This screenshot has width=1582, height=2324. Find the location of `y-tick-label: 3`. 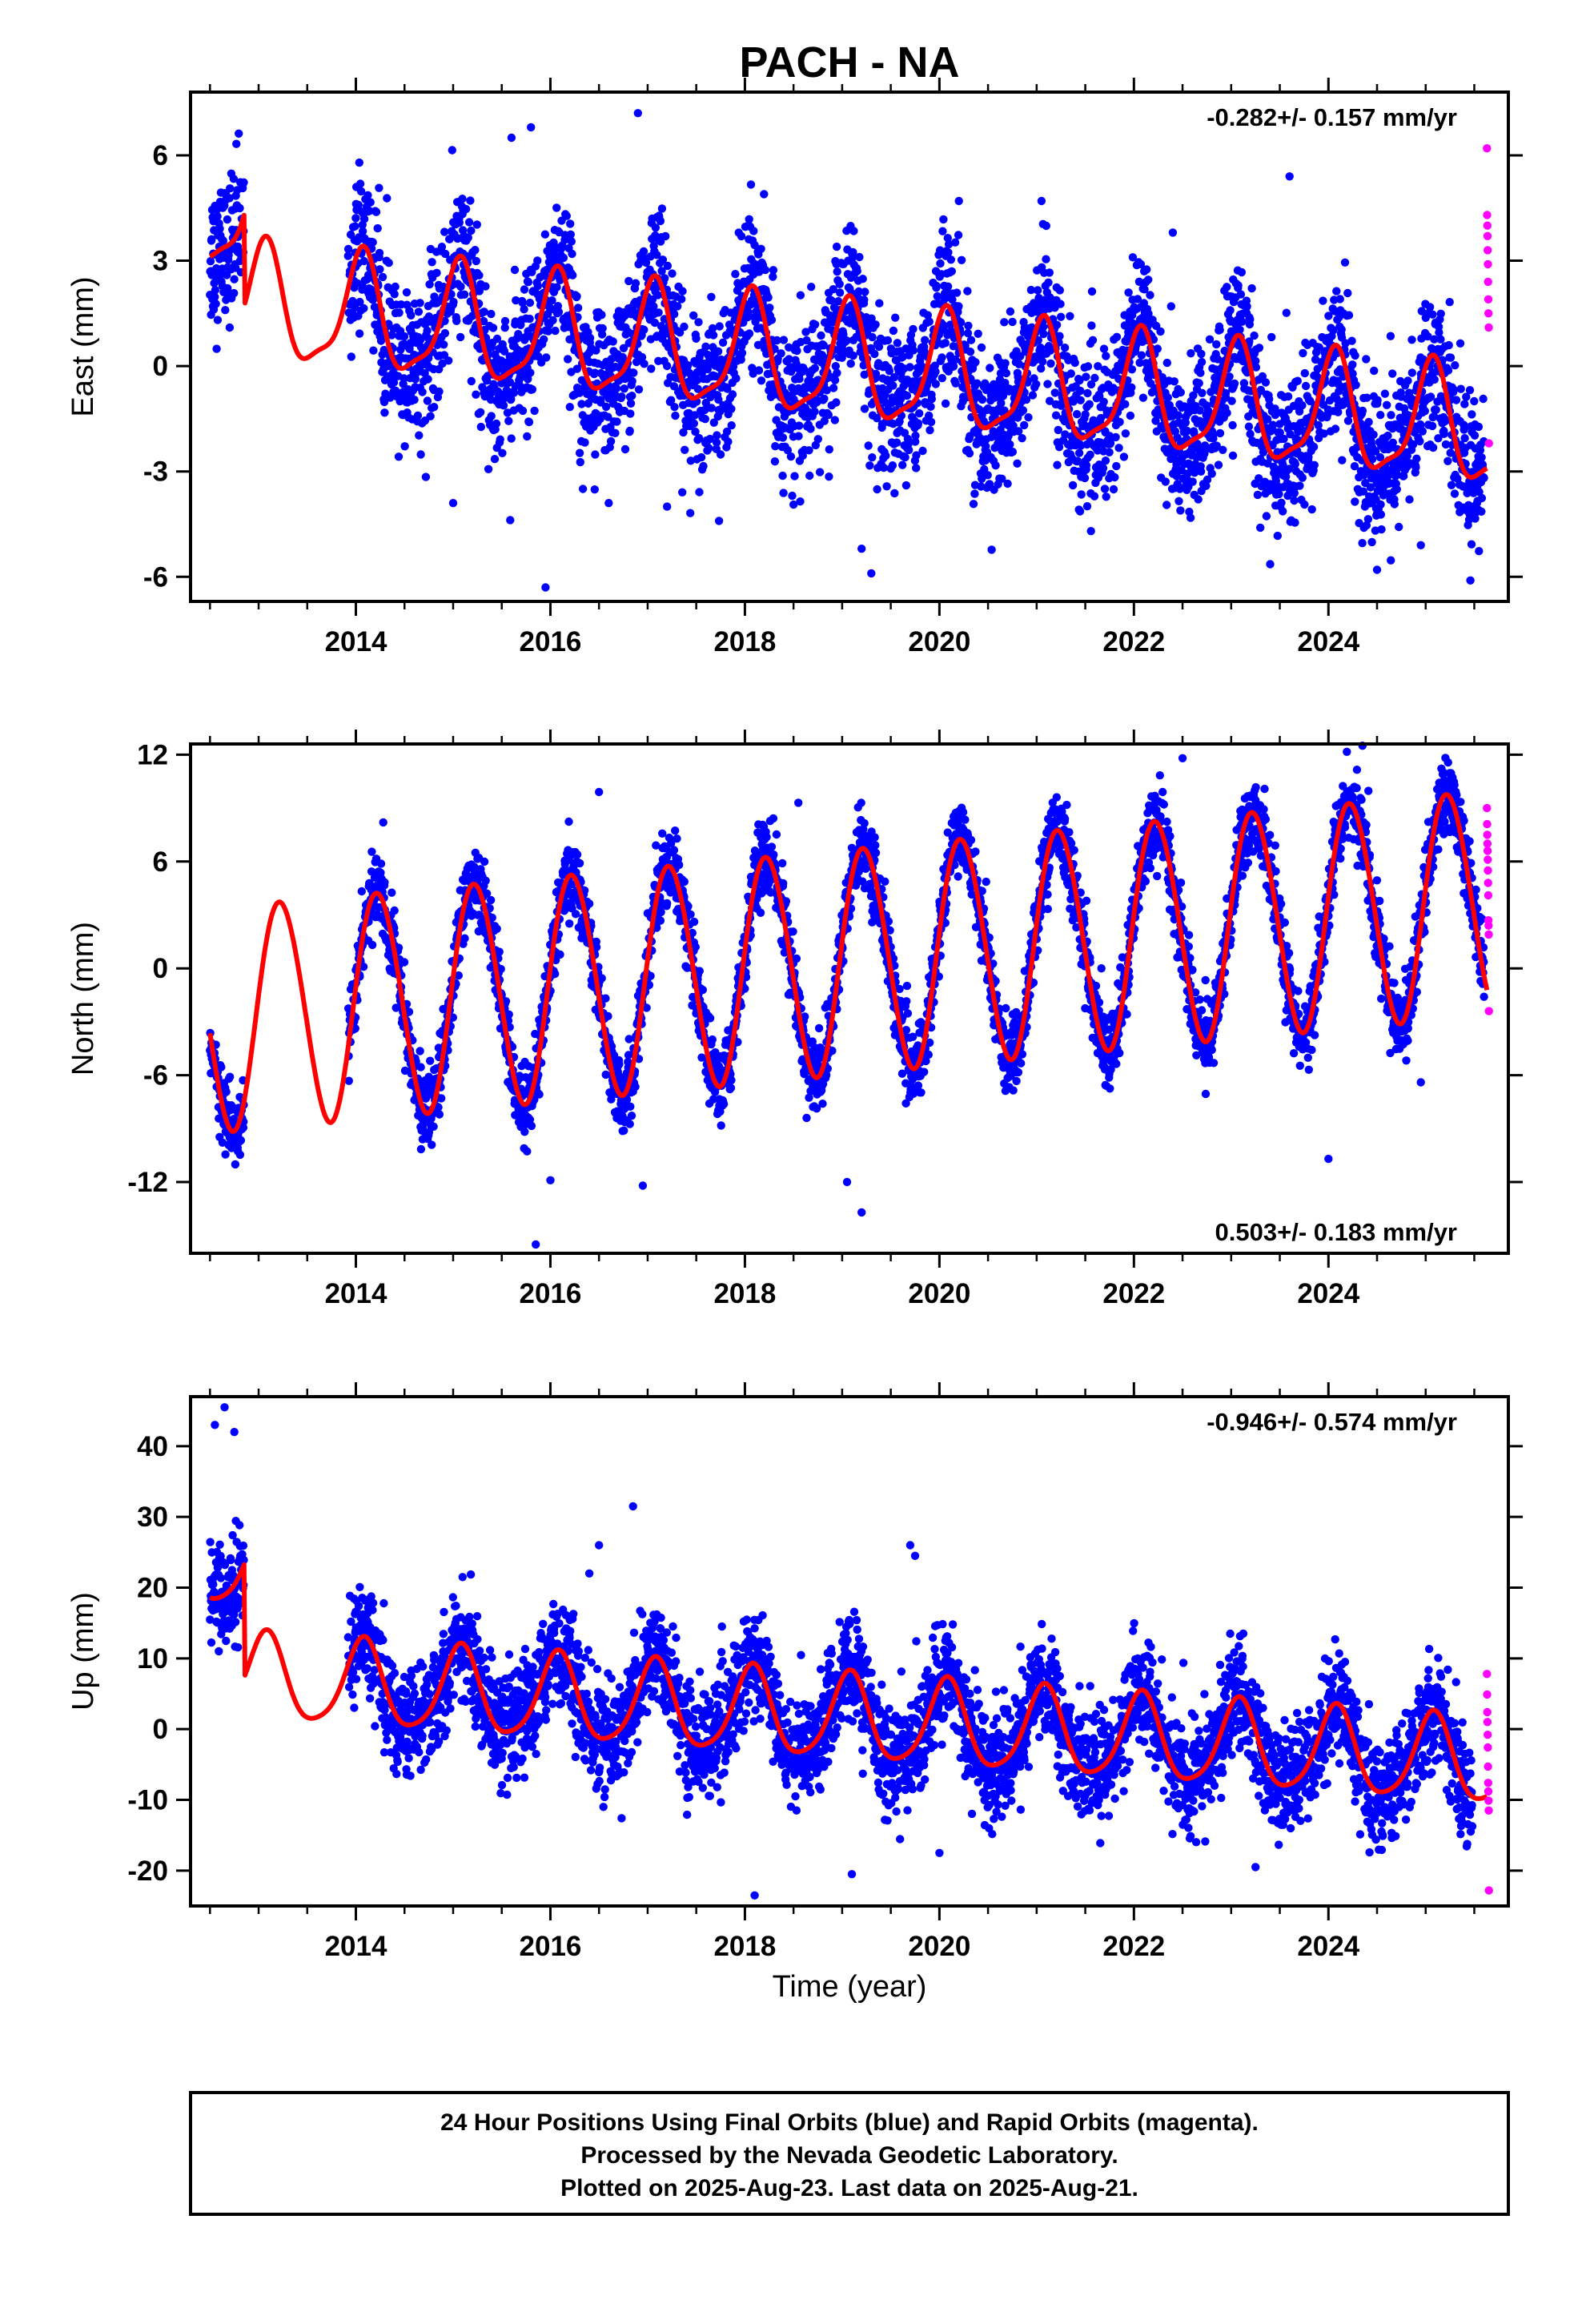

y-tick-label: 3 is located at coordinates (161, 261).